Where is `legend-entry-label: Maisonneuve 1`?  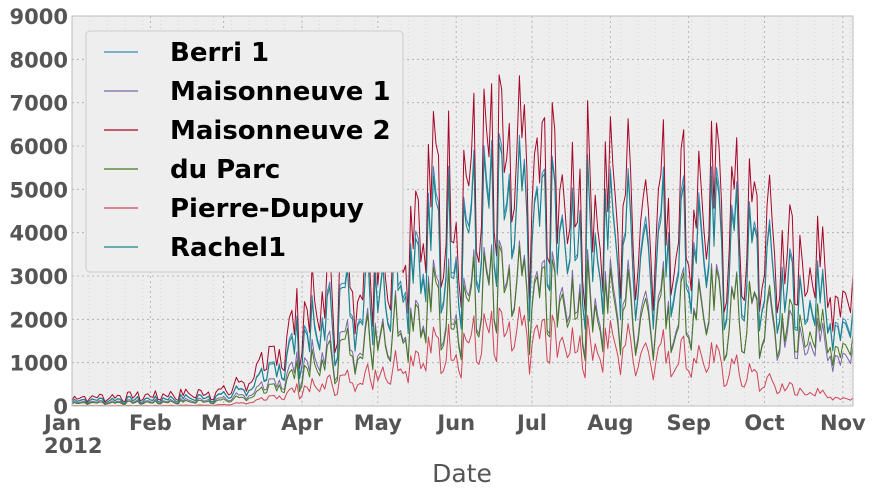 legend-entry-label: Maisonneuve 1 is located at coordinates (280, 92).